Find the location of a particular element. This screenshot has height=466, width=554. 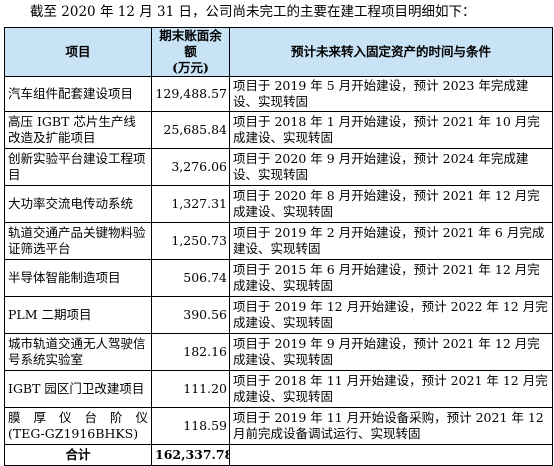

project-amount: 182.16 is located at coordinates (190, 352).